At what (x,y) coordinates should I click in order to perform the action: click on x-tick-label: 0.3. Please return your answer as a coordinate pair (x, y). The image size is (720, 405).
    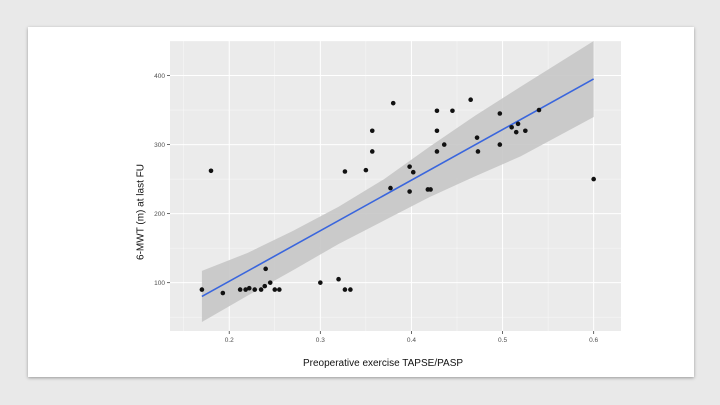
    Looking at the image, I should click on (320, 340).